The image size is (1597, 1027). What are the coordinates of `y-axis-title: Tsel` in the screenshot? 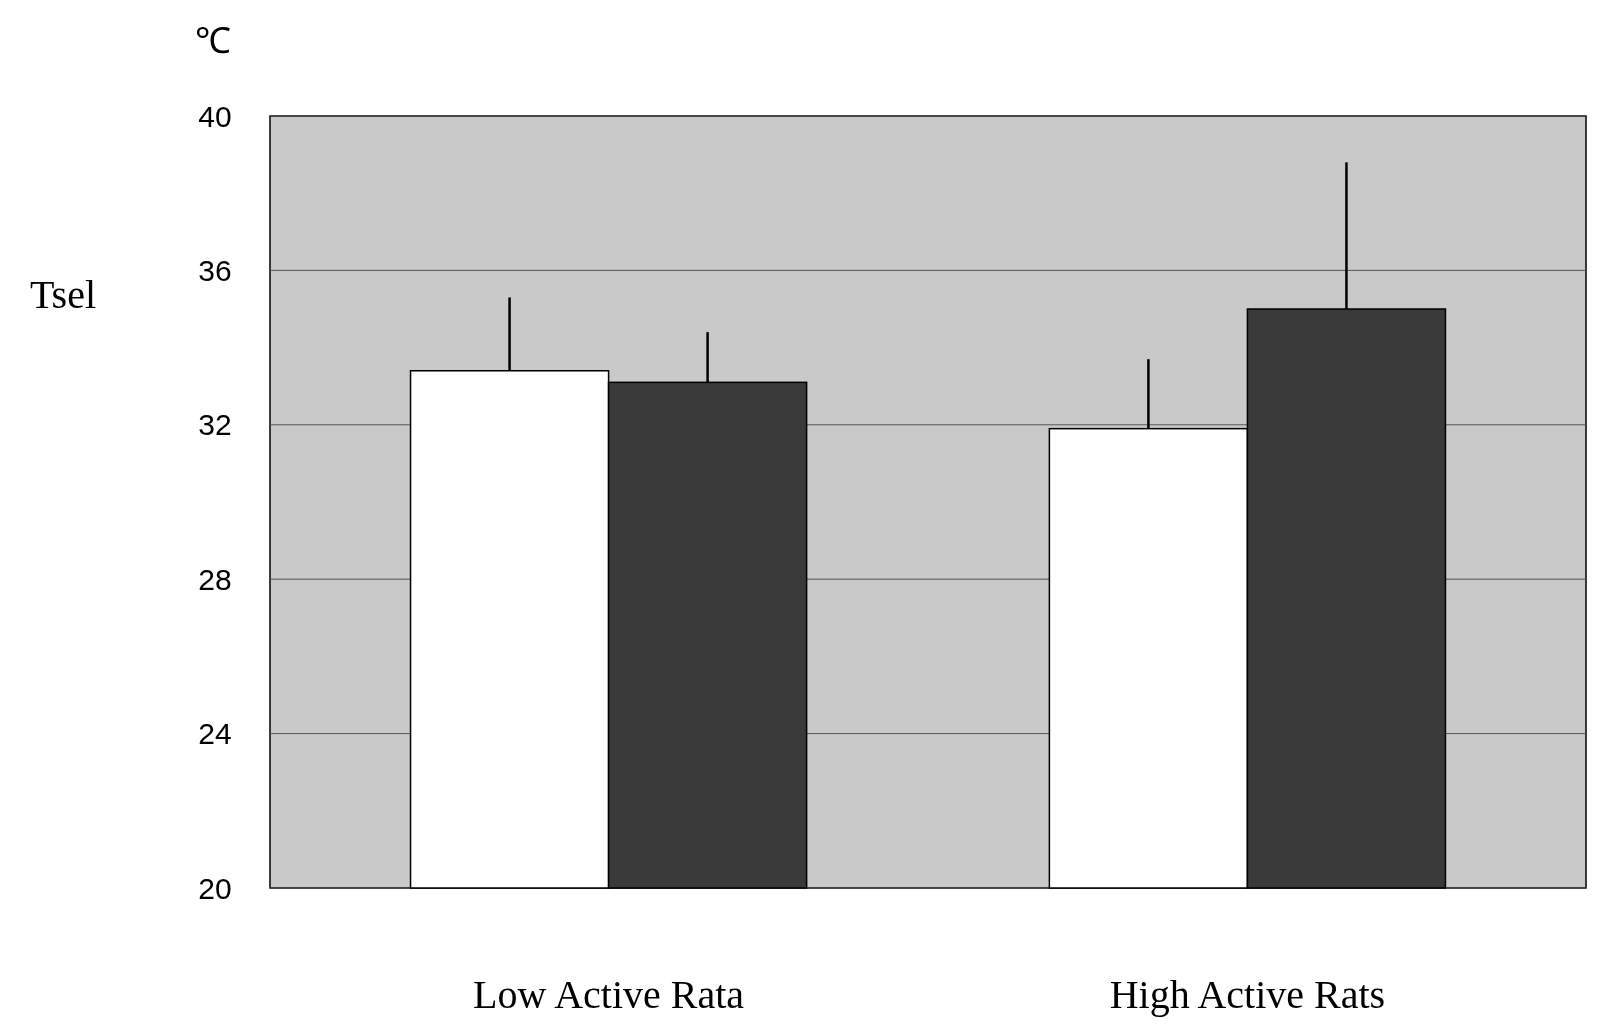 It's located at (63, 294).